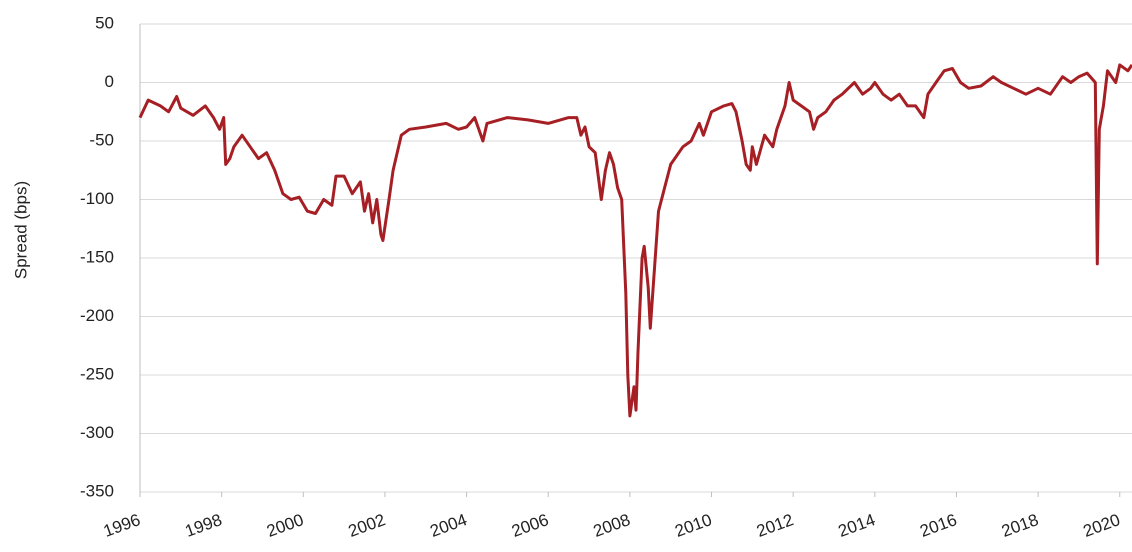 The height and width of the screenshot is (552, 1132). What do you see at coordinates (367, 525) in the screenshot?
I see `x-tick-label: 2002` at bounding box center [367, 525].